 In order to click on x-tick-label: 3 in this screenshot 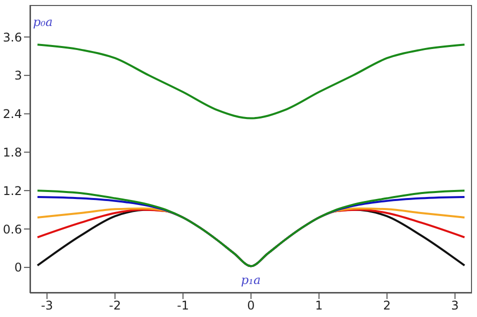, I will do `click(455, 305)`.